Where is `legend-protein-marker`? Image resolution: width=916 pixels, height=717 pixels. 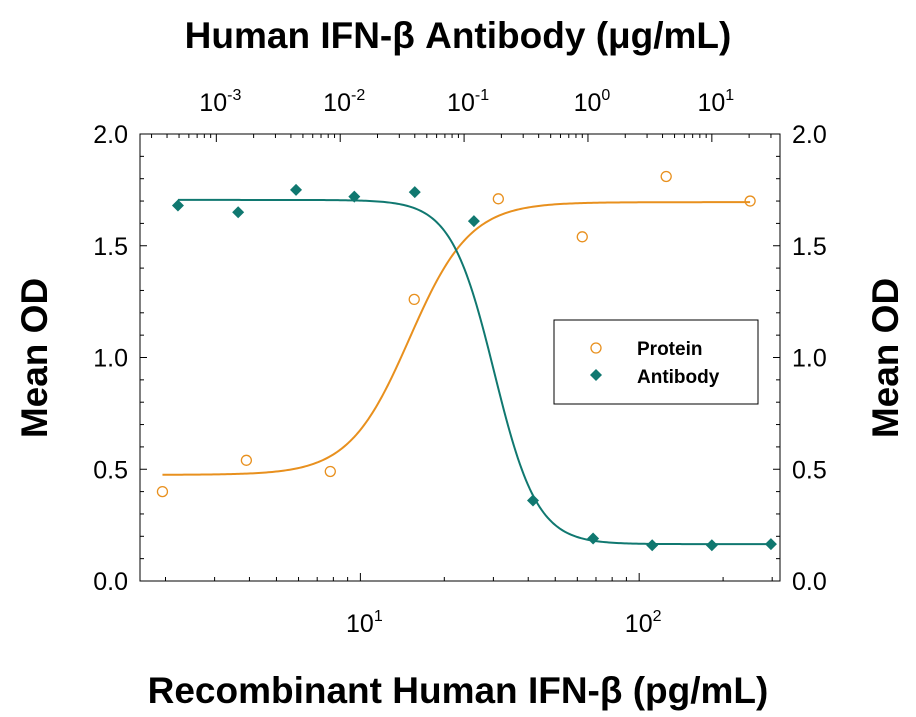 legend-protein-marker is located at coordinates (596, 348).